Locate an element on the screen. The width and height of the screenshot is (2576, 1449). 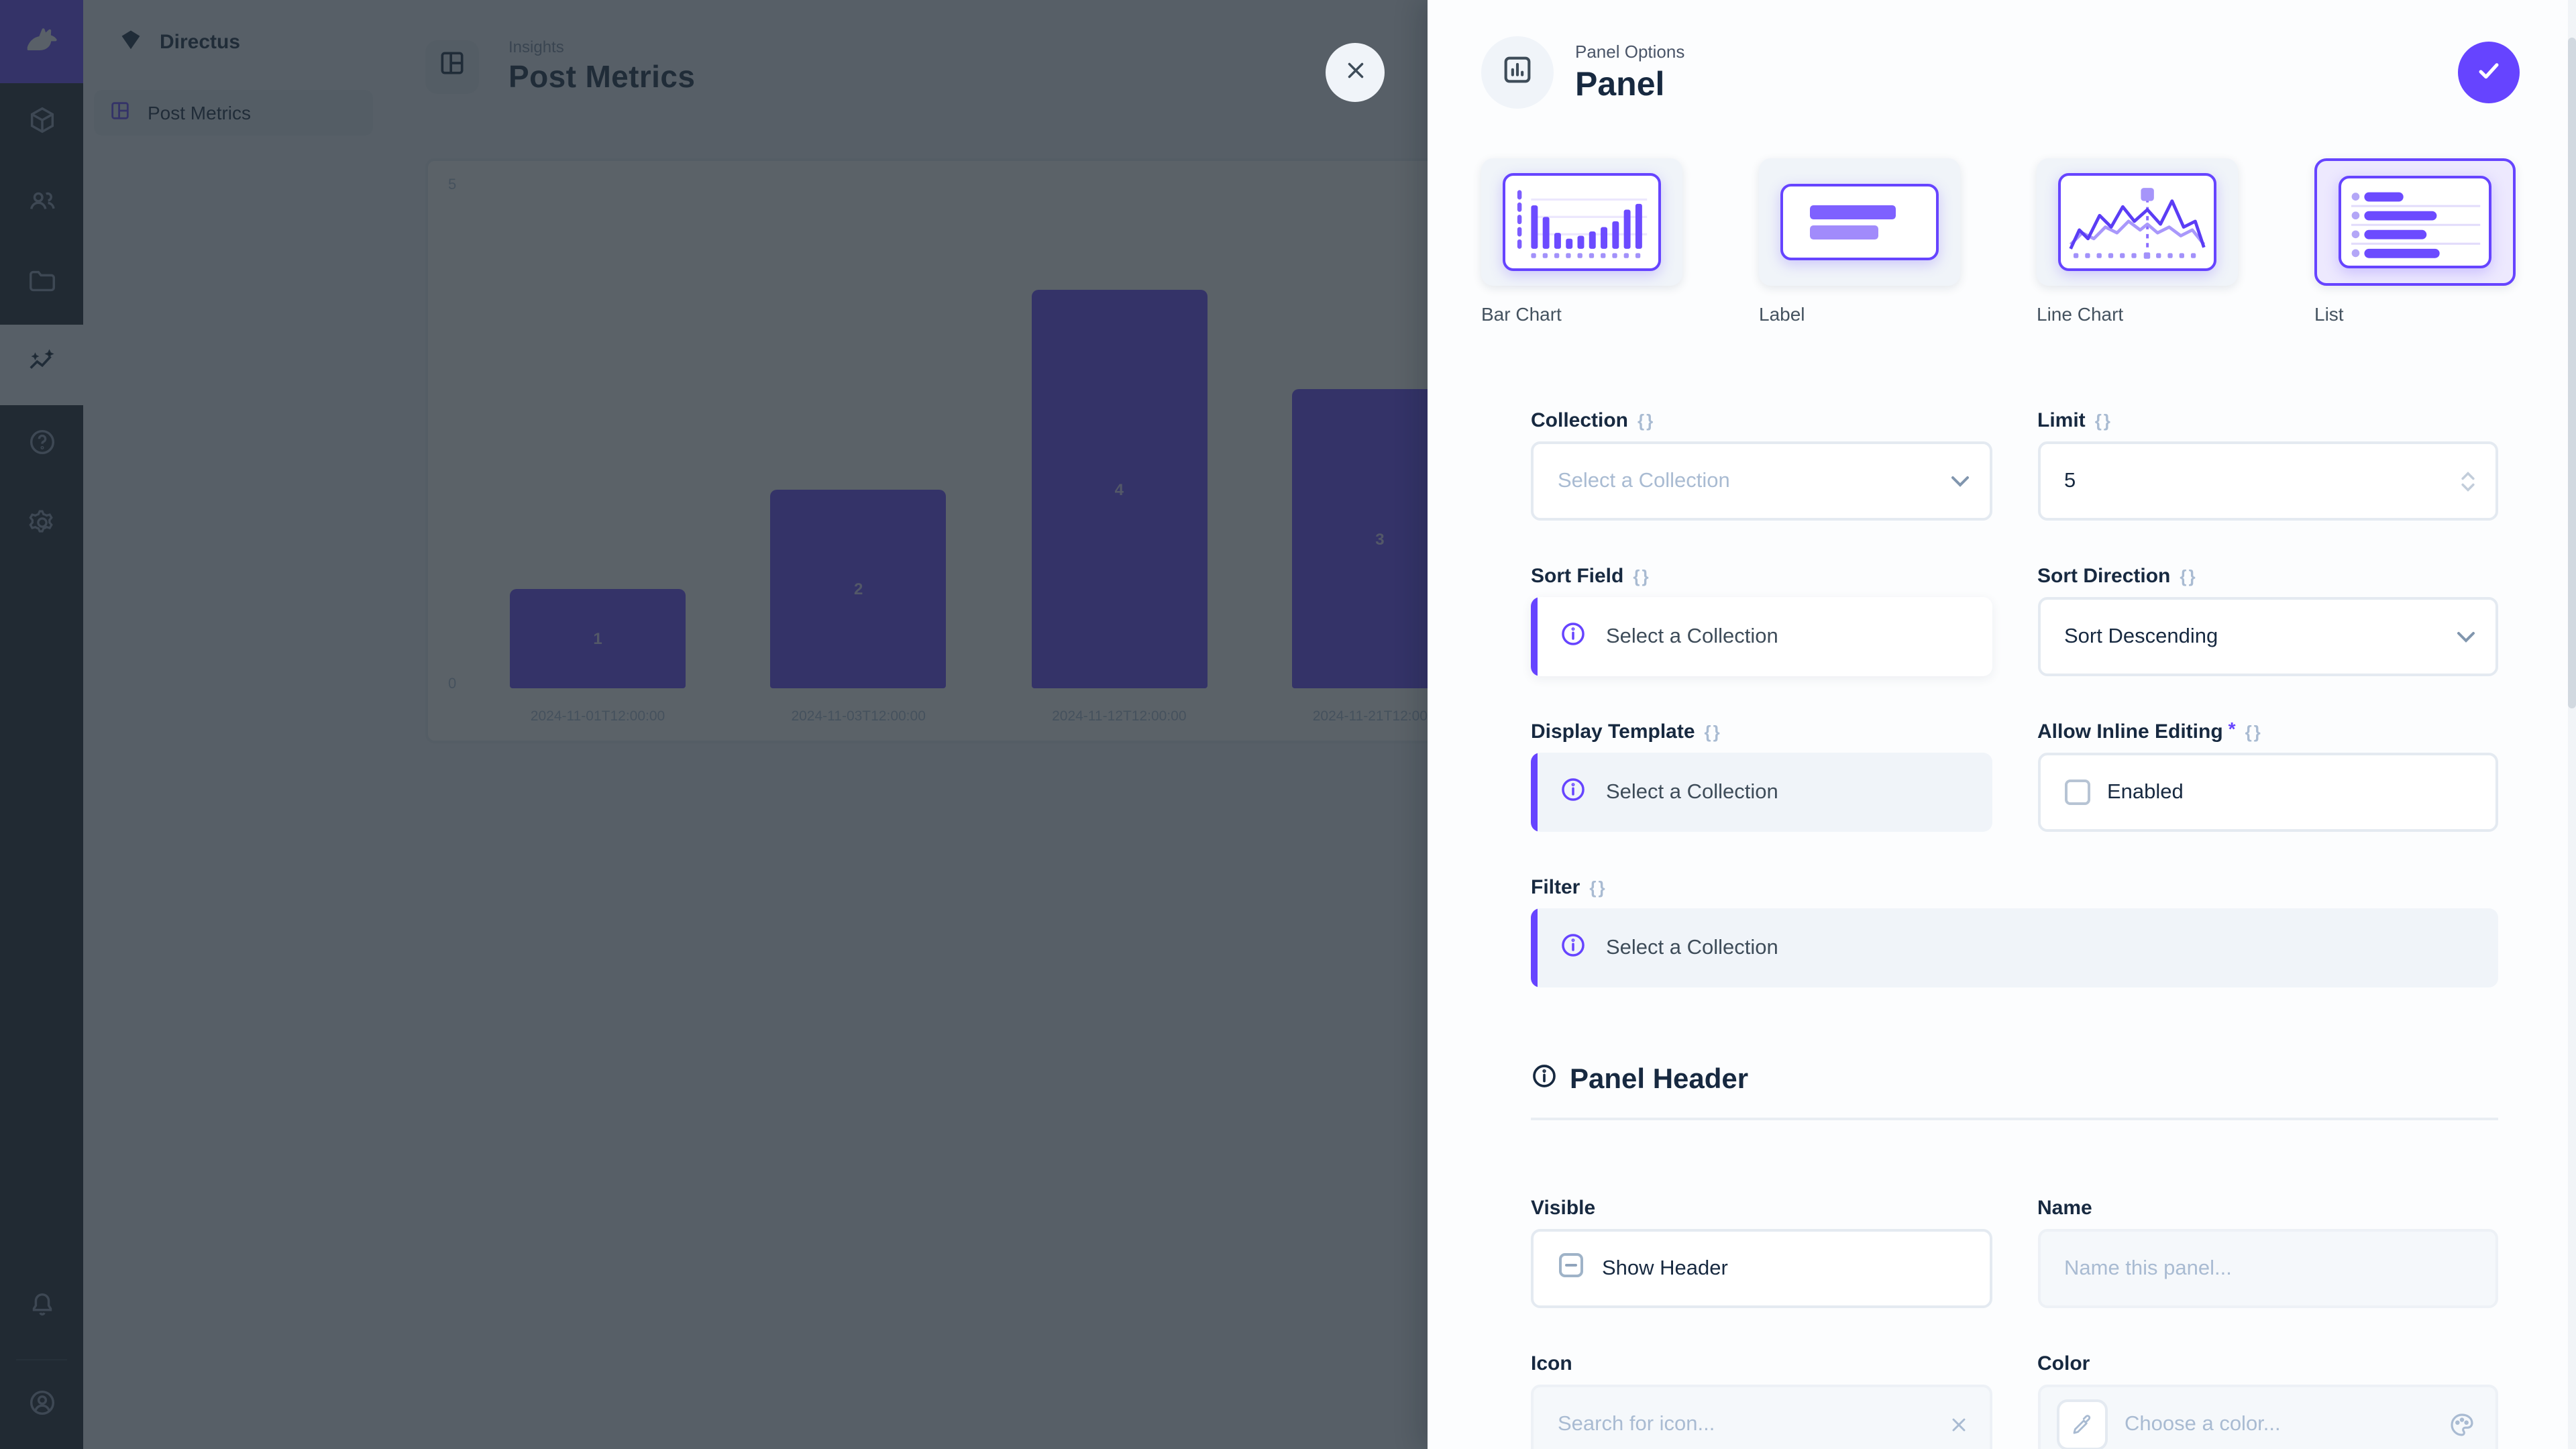
label-illustration is located at coordinates (1859, 222).